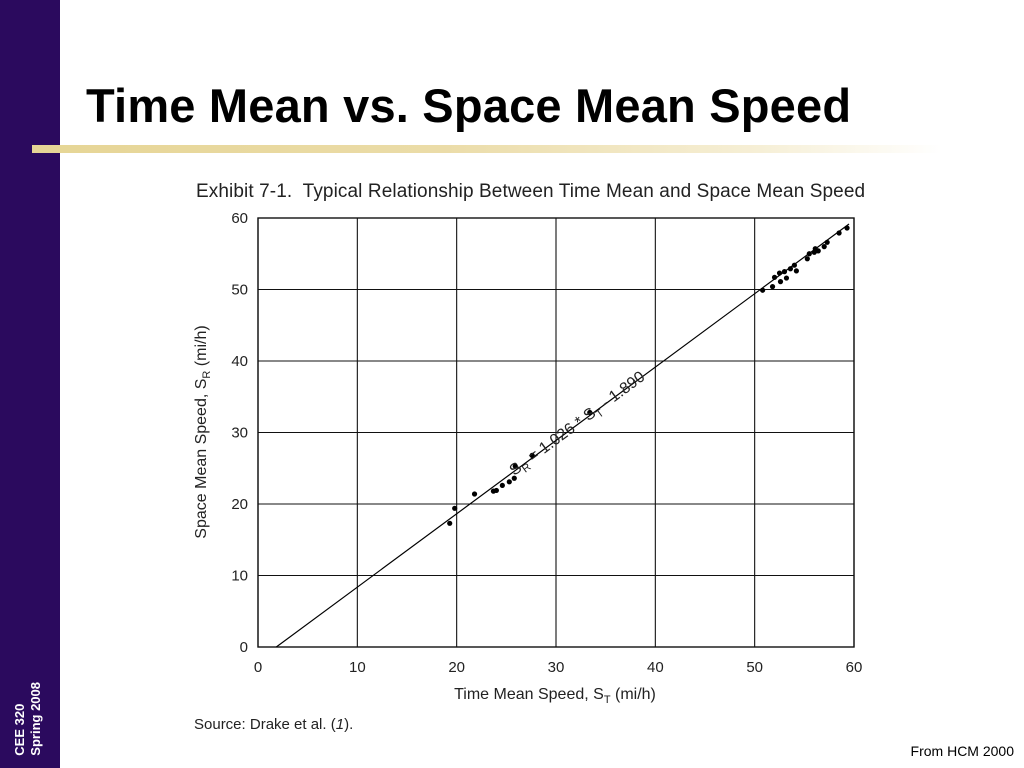 The image size is (1024, 768). Describe the element at coordinates (203, 431) in the screenshot. I see `y-axis-title: Space Mean Speed, SR (mi/h)` at that location.